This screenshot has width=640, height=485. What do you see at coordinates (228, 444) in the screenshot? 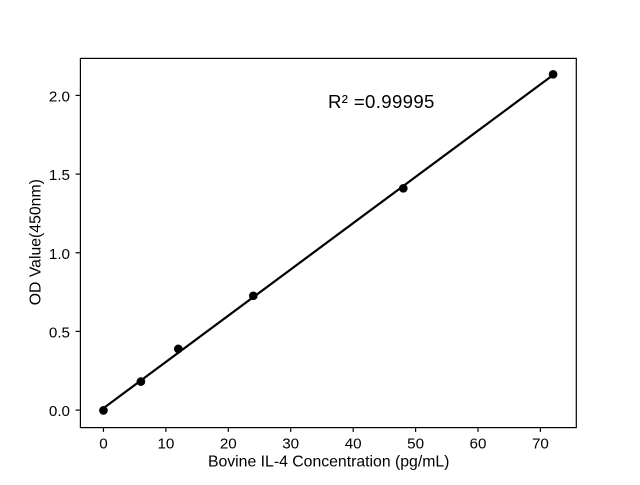
I see `svg-text: 20` at bounding box center [228, 444].